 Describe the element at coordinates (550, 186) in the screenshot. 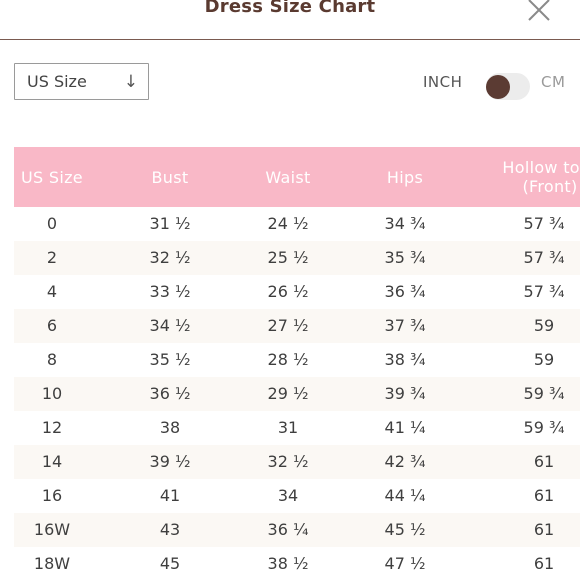

I see `column-header-hollow-line2: (Front)` at that location.